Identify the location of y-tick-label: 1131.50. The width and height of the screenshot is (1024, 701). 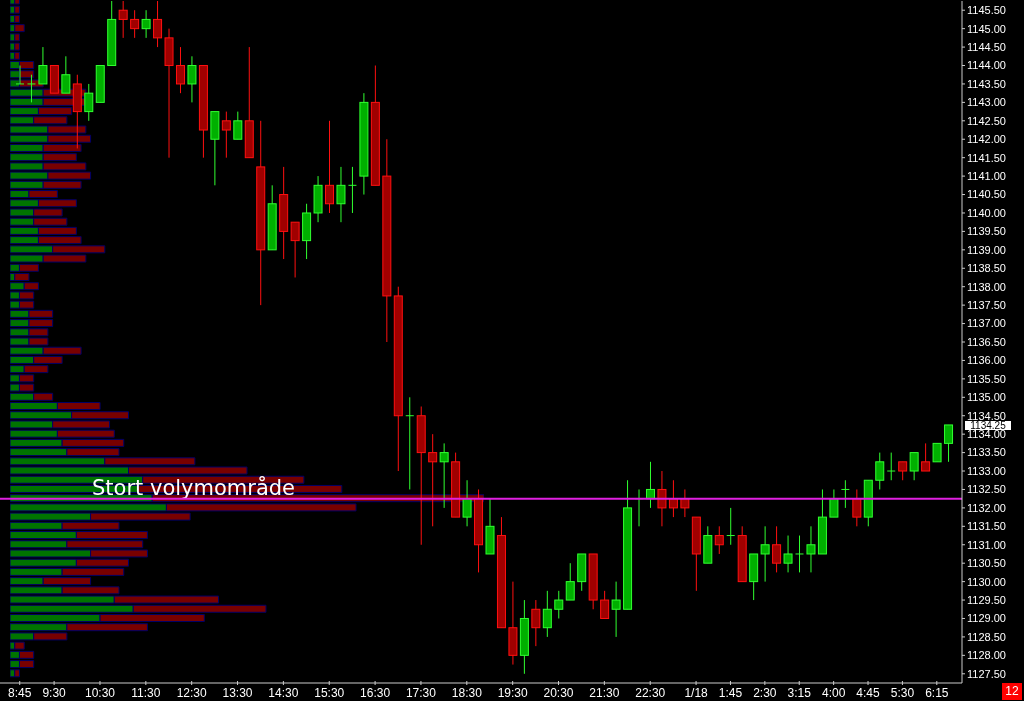
(986, 526).